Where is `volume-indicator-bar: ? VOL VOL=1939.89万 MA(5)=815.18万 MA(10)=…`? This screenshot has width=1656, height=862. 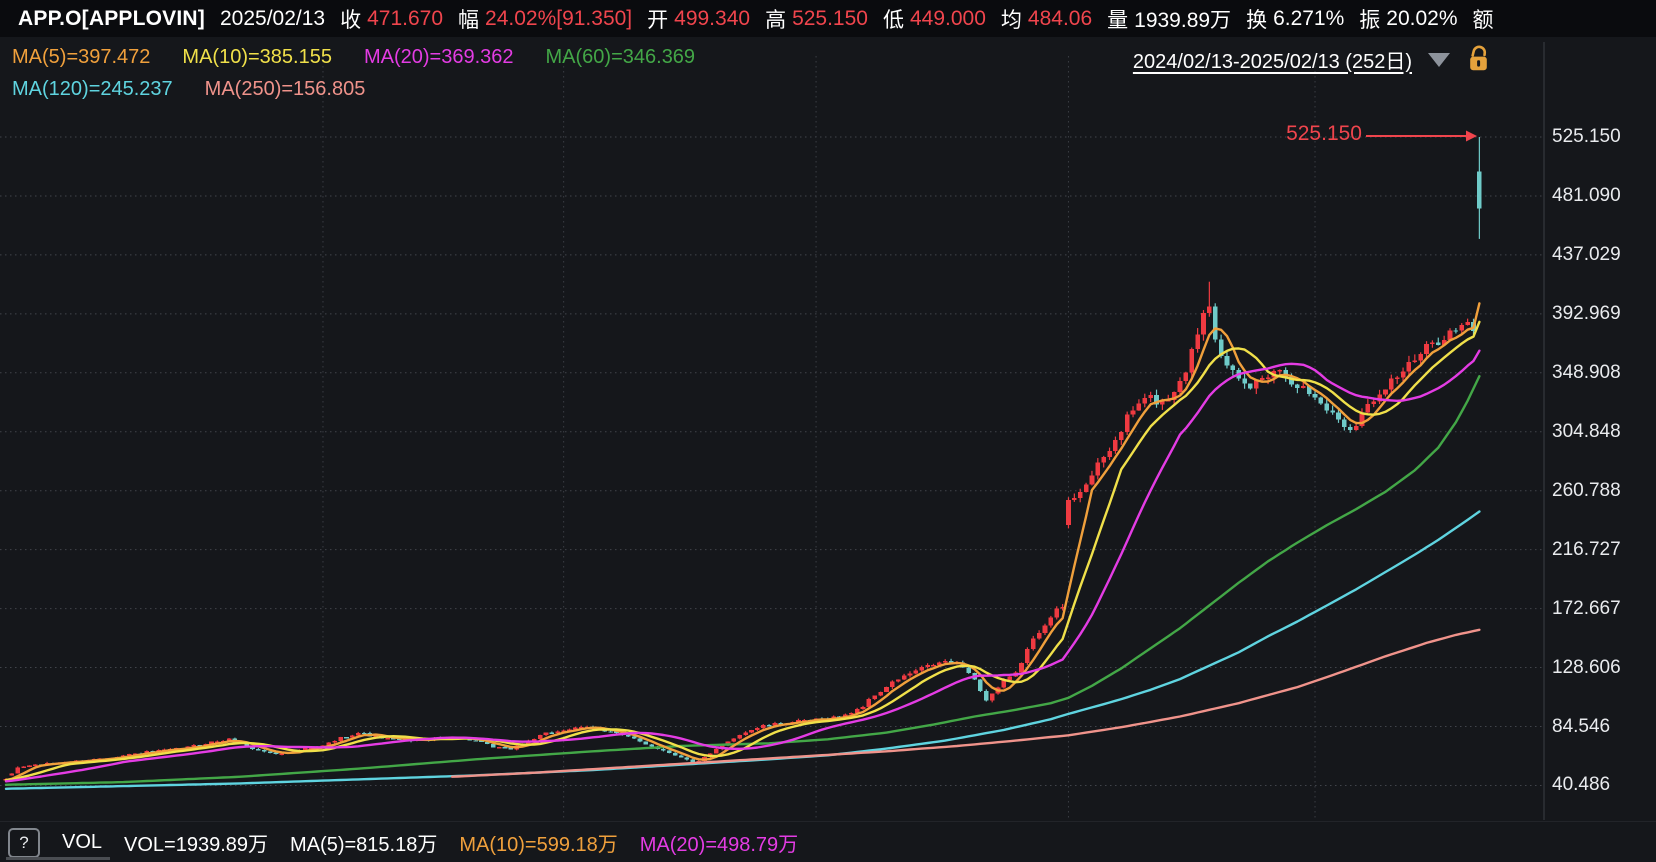
volume-indicator-bar: ? VOL VOL=1939.89万 MA(5)=815.18万 MA(10)=… is located at coordinates (828, 841).